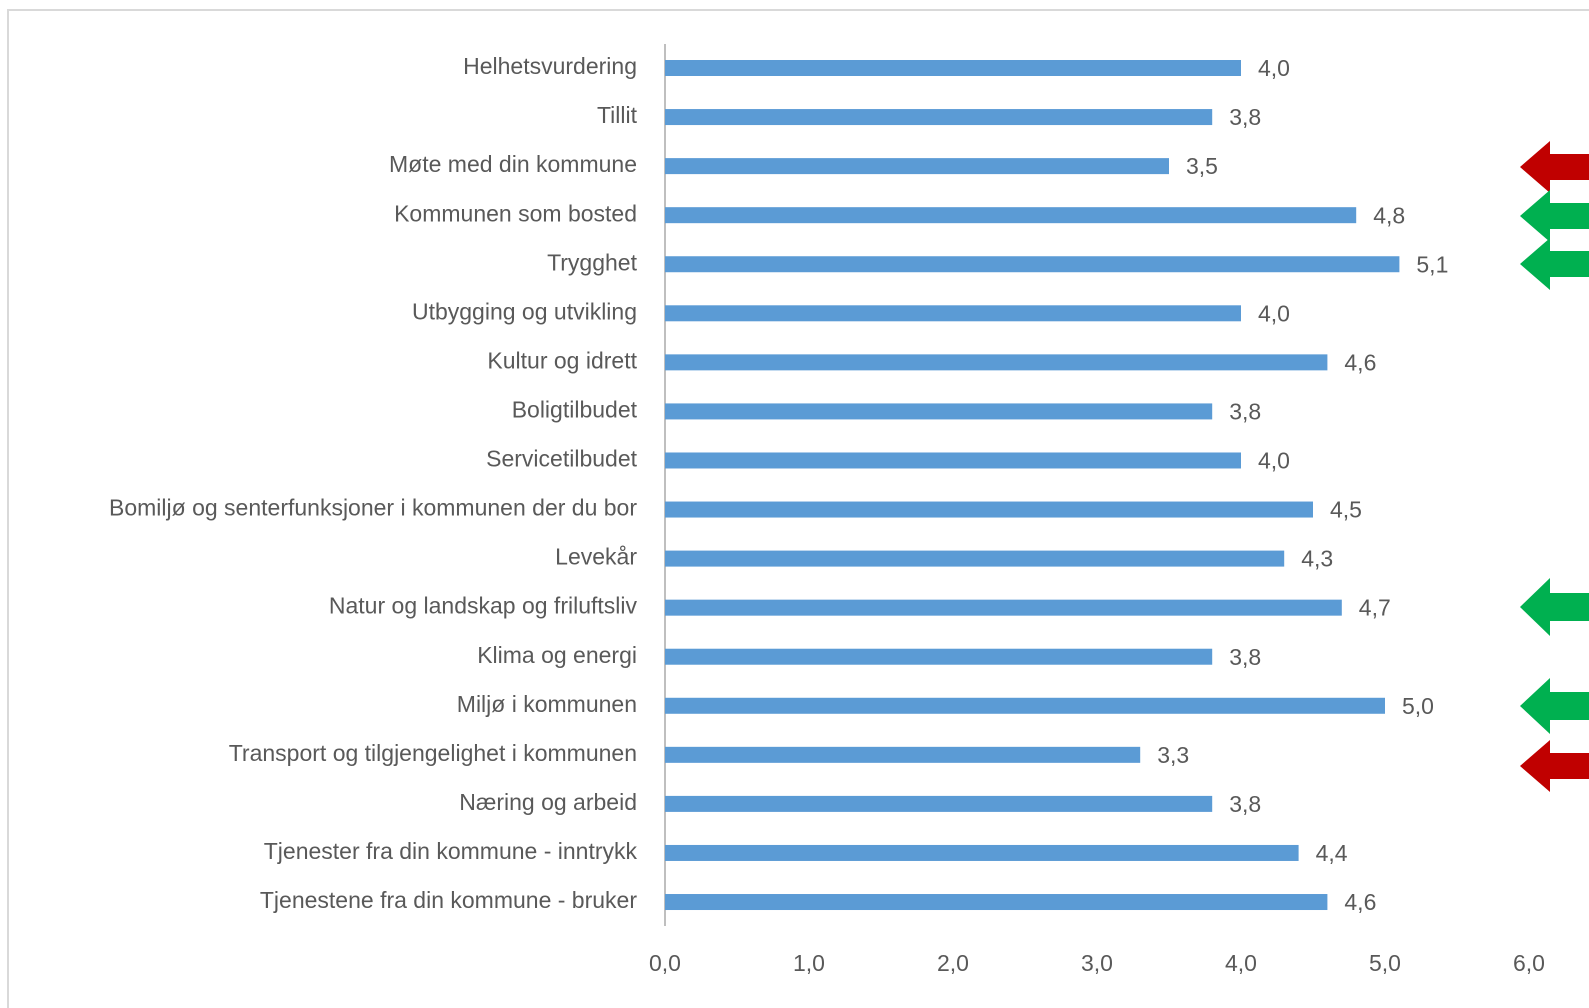  Describe the element at coordinates (809, 963) in the screenshot. I see `x-tick-label: 1,0` at that location.